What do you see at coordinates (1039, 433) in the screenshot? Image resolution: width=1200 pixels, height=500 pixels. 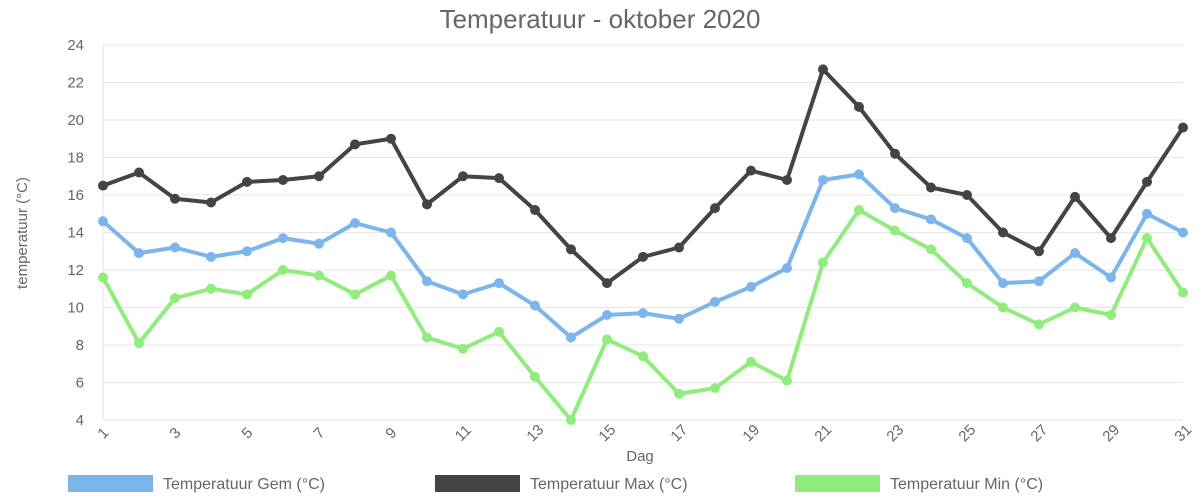 I see `x-tick-label: 27` at bounding box center [1039, 433].